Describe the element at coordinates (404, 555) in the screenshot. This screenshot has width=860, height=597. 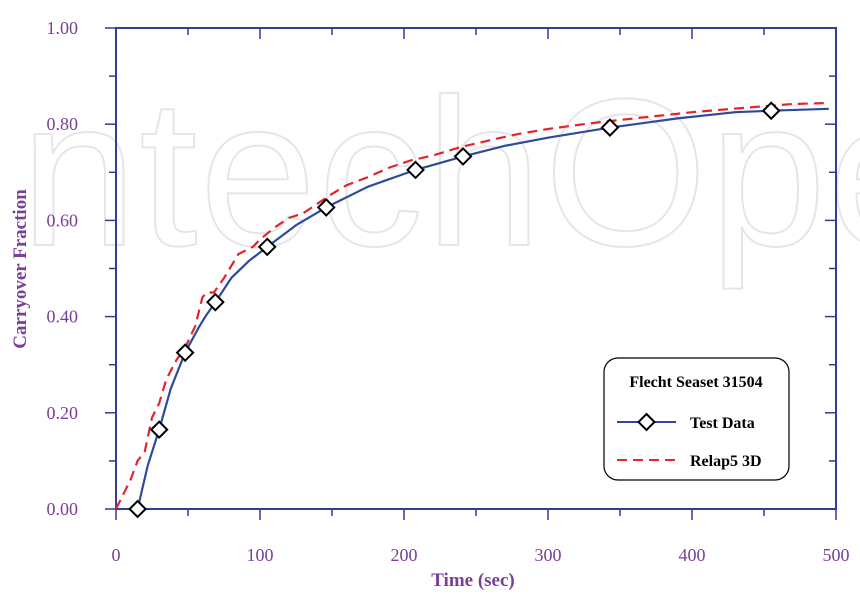
I see `x-tick-label: 200` at that location.